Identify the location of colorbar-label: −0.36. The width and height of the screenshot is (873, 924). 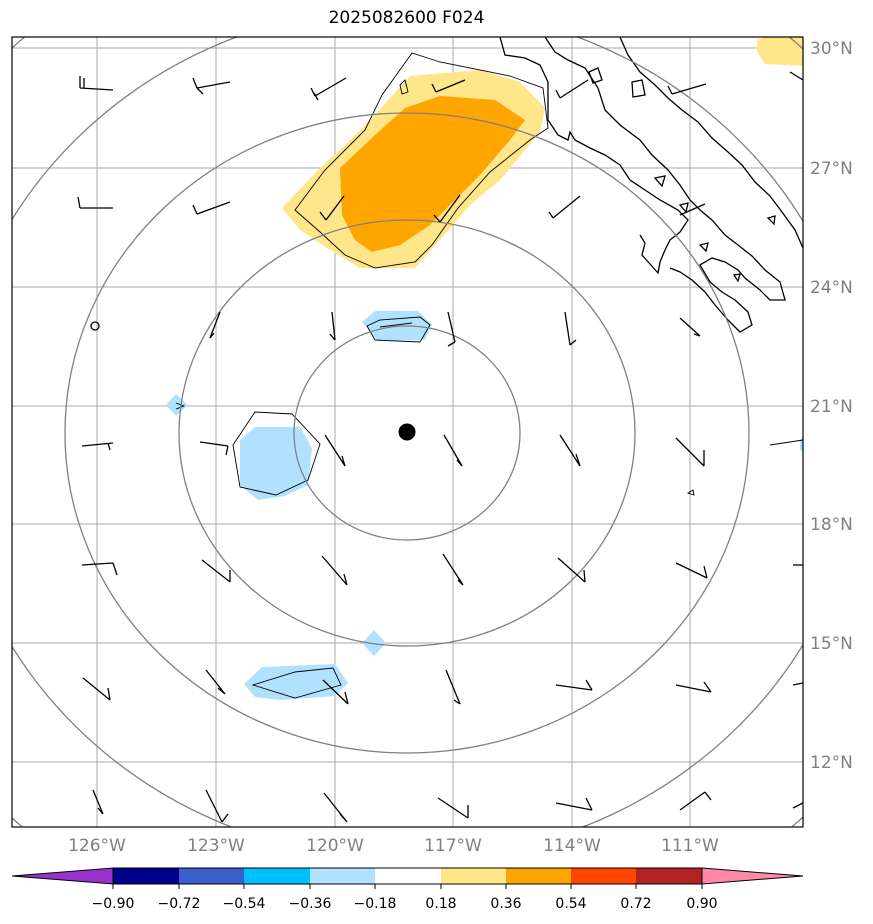
(310, 904).